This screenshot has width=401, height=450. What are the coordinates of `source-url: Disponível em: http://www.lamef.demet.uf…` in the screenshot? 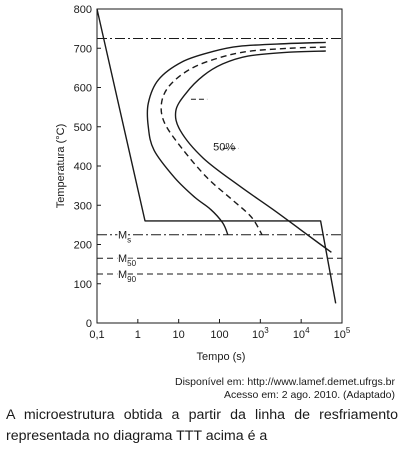 It's located at (284, 382).